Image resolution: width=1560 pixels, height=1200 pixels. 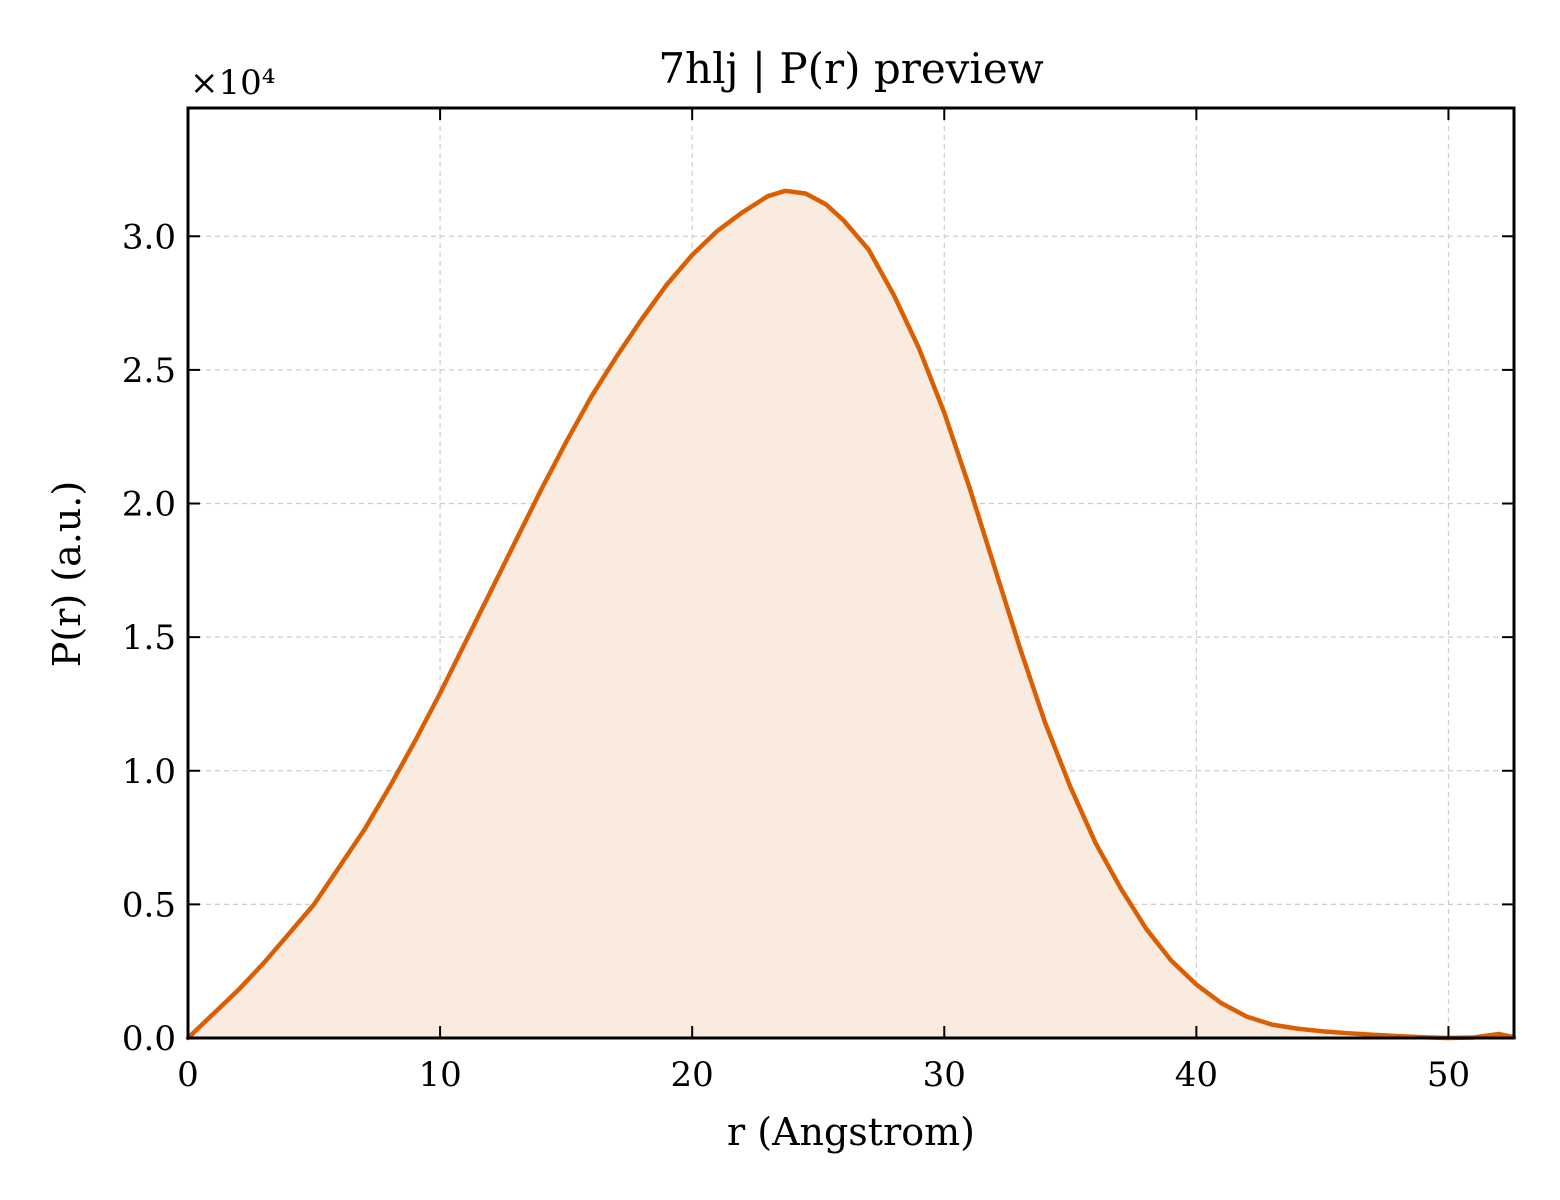 What do you see at coordinates (149, 371) in the screenshot?
I see `y-tick-label: 2.5` at bounding box center [149, 371].